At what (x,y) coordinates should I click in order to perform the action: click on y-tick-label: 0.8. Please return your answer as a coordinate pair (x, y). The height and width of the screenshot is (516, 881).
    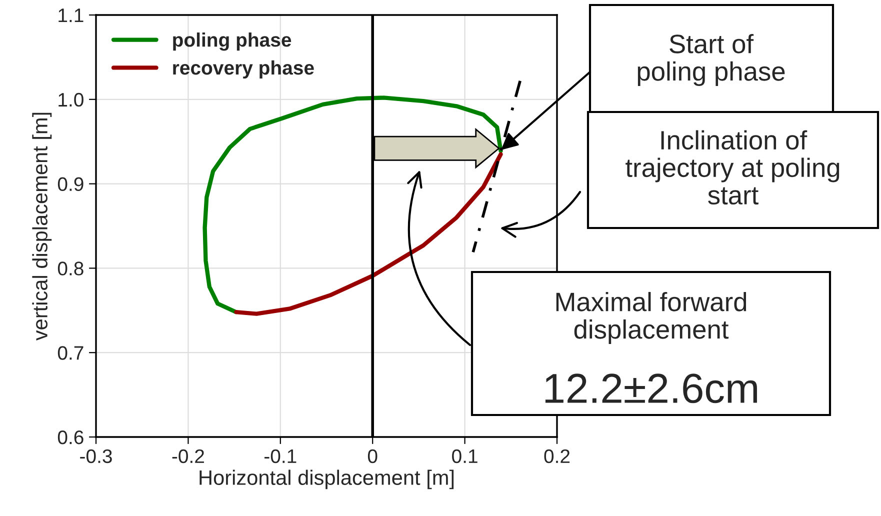
    Looking at the image, I should click on (71, 269).